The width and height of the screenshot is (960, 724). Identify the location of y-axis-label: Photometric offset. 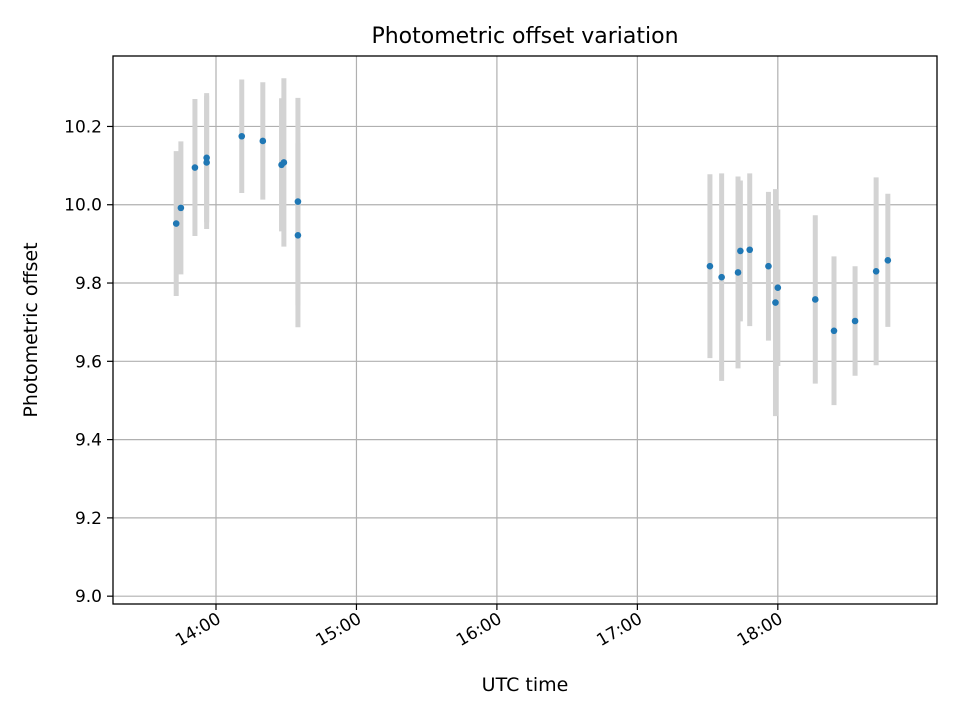
(31, 329).